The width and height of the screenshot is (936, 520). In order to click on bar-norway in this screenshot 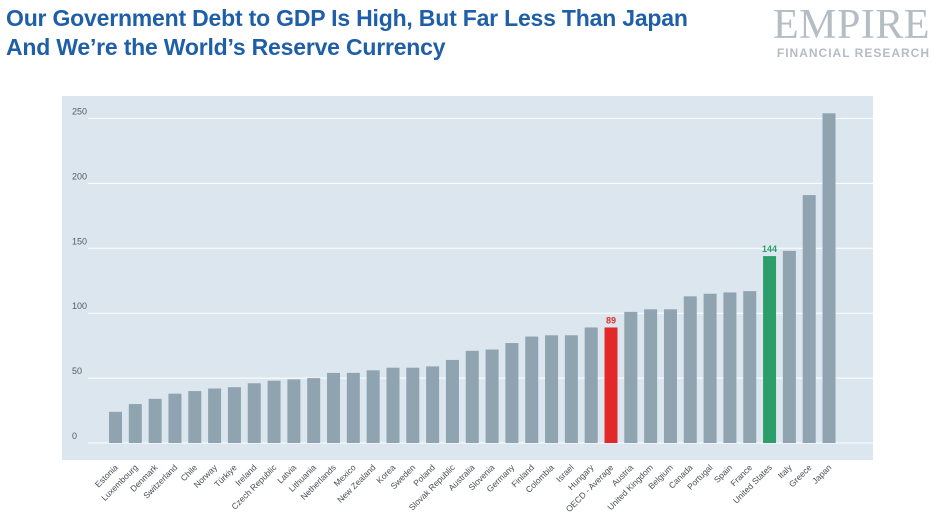, I will do `click(215, 415)`.